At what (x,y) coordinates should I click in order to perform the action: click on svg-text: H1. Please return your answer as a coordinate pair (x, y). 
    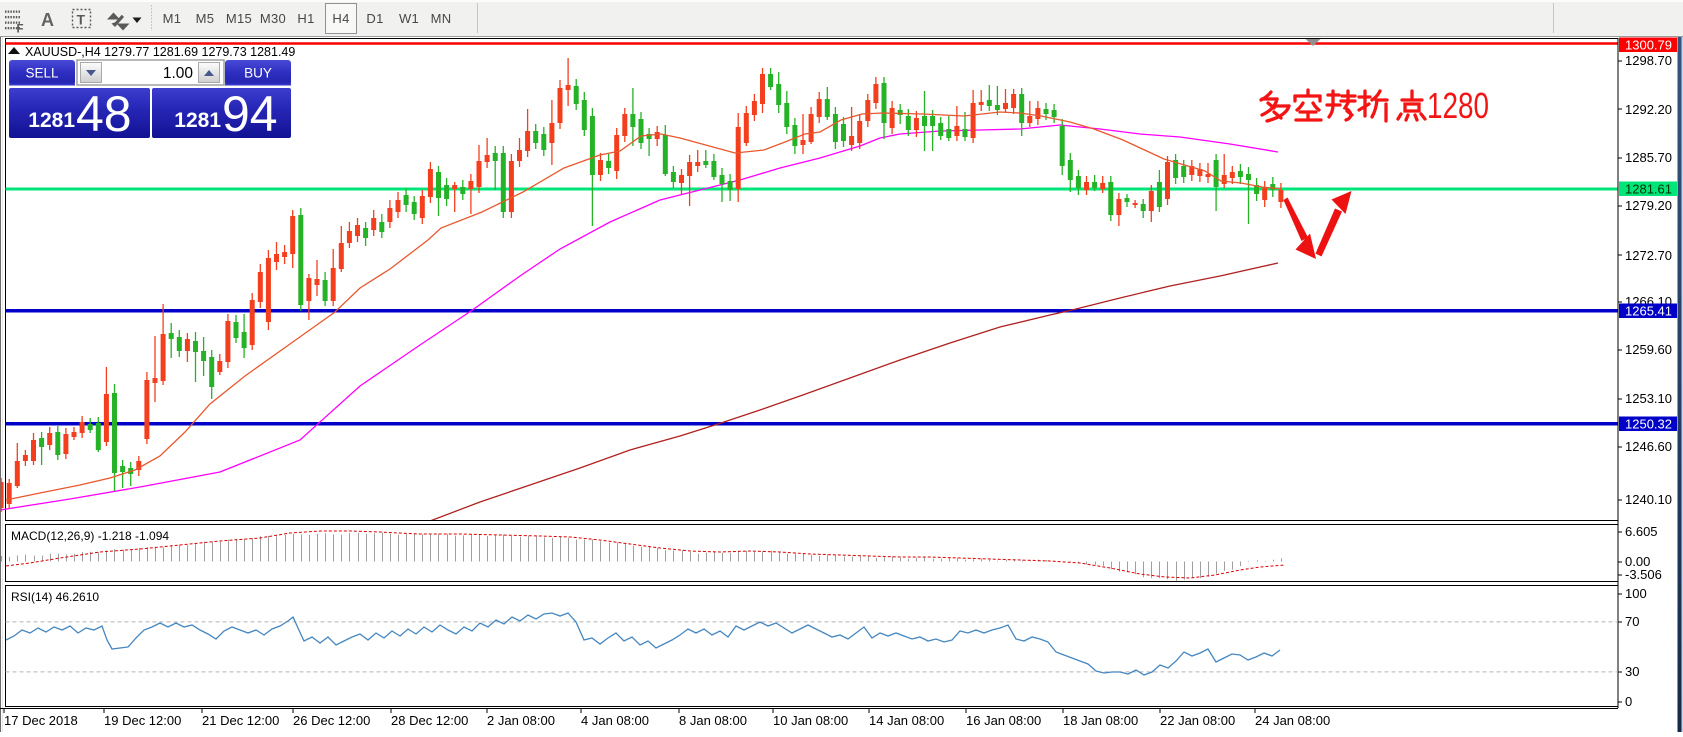
    Looking at the image, I should click on (305, 18).